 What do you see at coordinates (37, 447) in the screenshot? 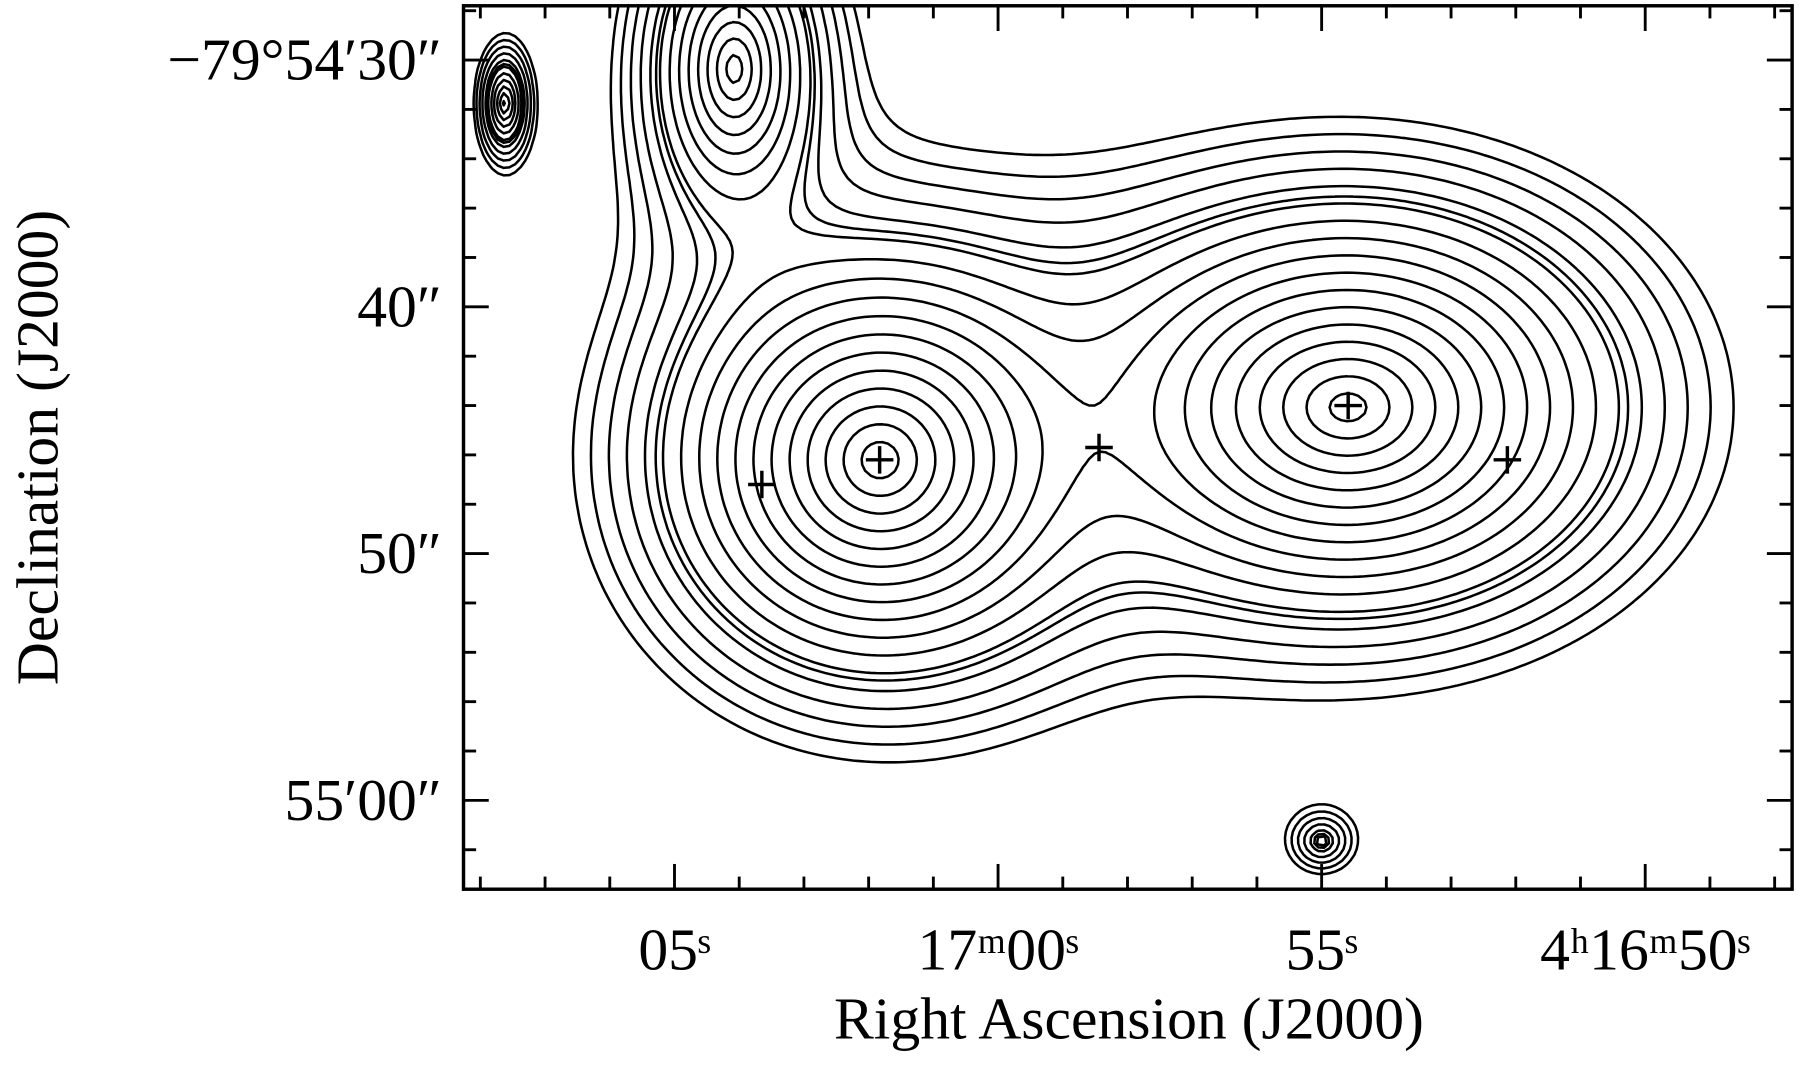
I see `y-axis-title: Declination (J2000)` at bounding box center [37, 447].